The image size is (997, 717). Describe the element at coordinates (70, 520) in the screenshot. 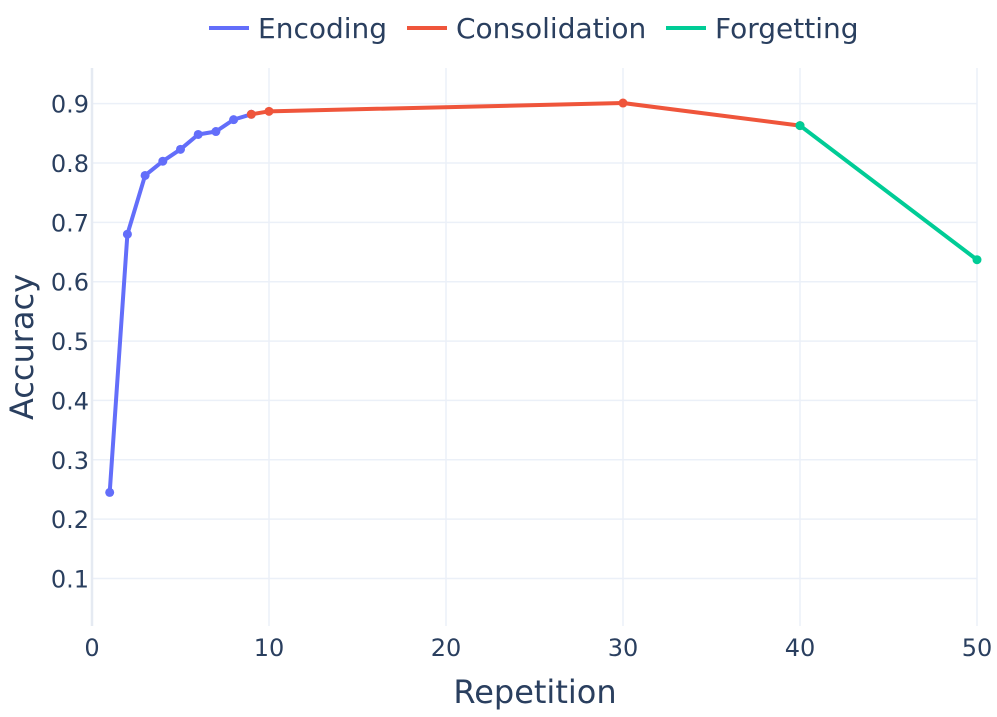

I see `y-tick-label: 0.2` at that location.